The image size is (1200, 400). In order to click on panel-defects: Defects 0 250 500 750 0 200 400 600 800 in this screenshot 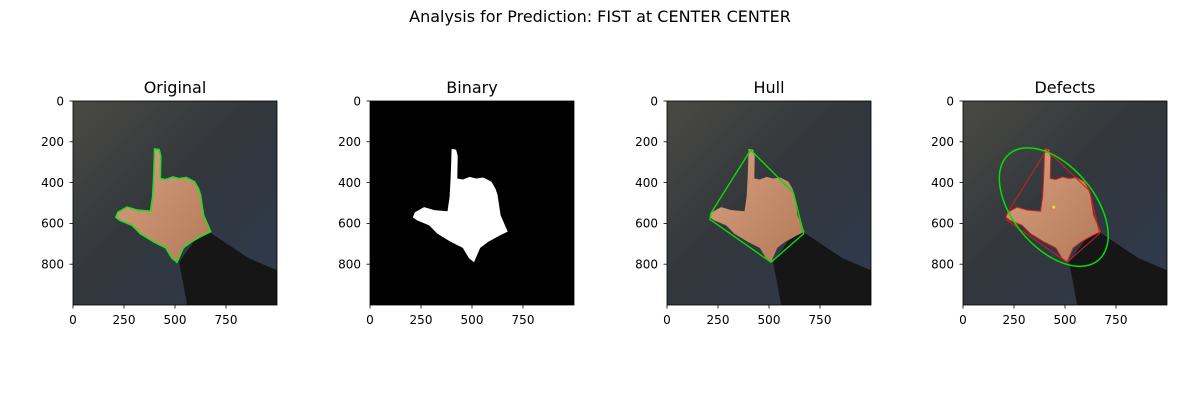, I will do `click(1049, 202)`.